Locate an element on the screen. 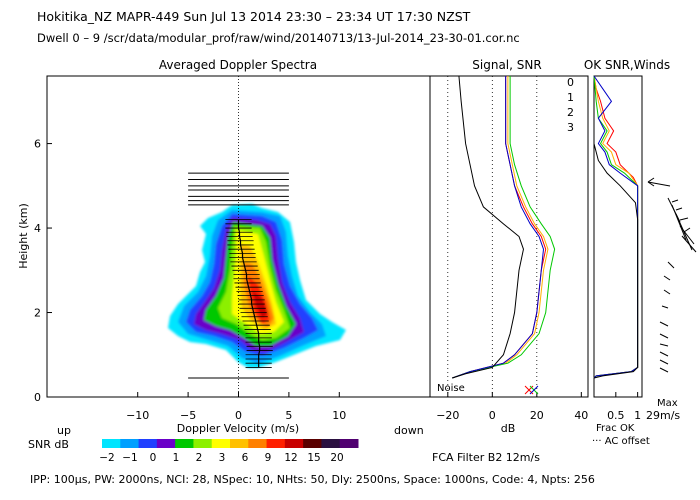 This screenshot has height=500, width=700. colorbar-label: SNR dB is located at coordinates (48, 444).